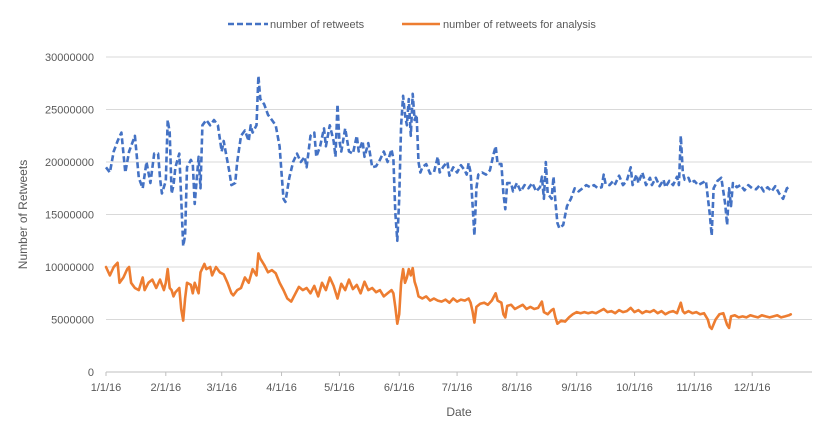 Image resolution: width=830 pixels, height=444 pixels. What do you see at coordinates (69, 58) in the screenshot?
I see `y-tick-label: 30000000` at bounding box center [69, 58].